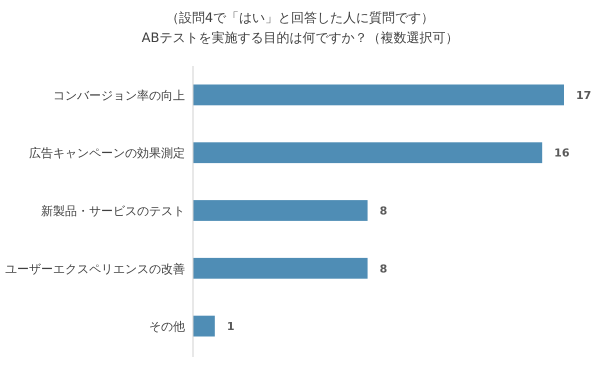 This screenshot has width=600, height=370. Describe the element at coordinates (113, 211) in the screenshot. I see `y-tick-label: 新製品・サービスのテスト` at that location.